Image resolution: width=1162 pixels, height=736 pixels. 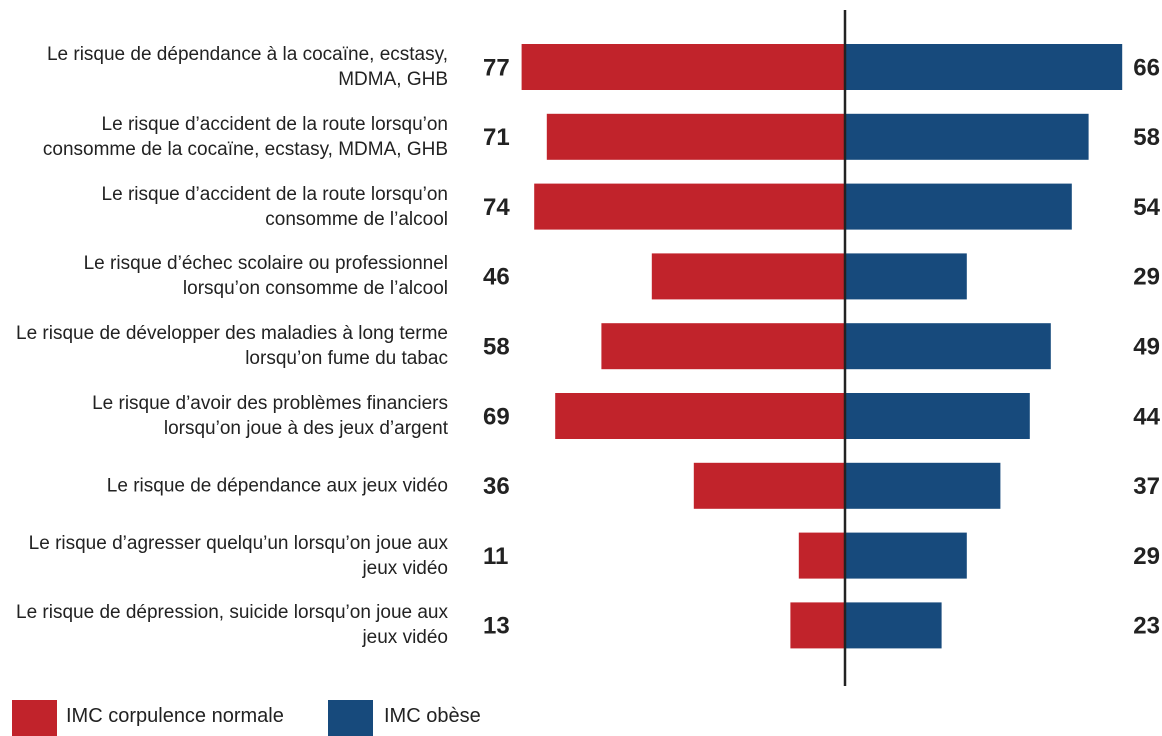 I want to click on value-label: 54, so click(x=1146, y=207).